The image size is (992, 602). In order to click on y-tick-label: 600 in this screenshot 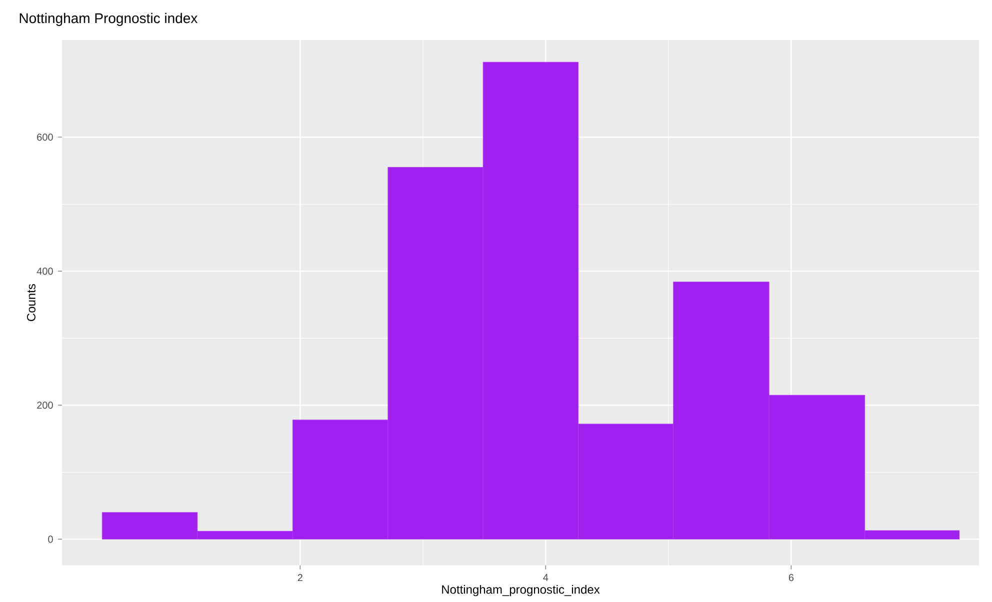, I will do `click(45, 137)`.